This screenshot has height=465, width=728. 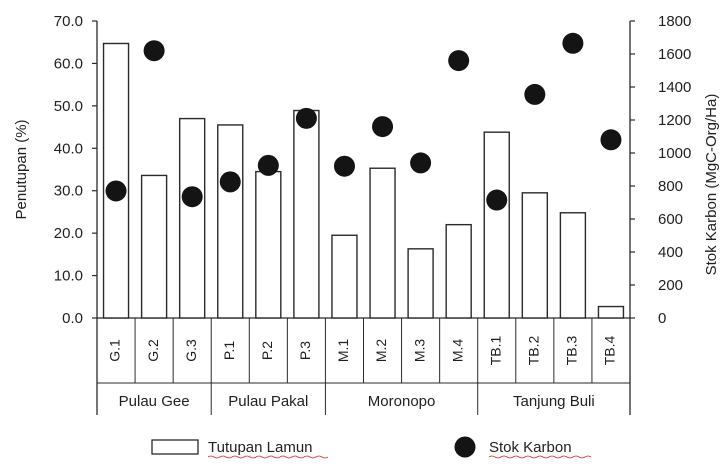 I want to click on left-tick-label: 60.0, so click(x=68, y=63).